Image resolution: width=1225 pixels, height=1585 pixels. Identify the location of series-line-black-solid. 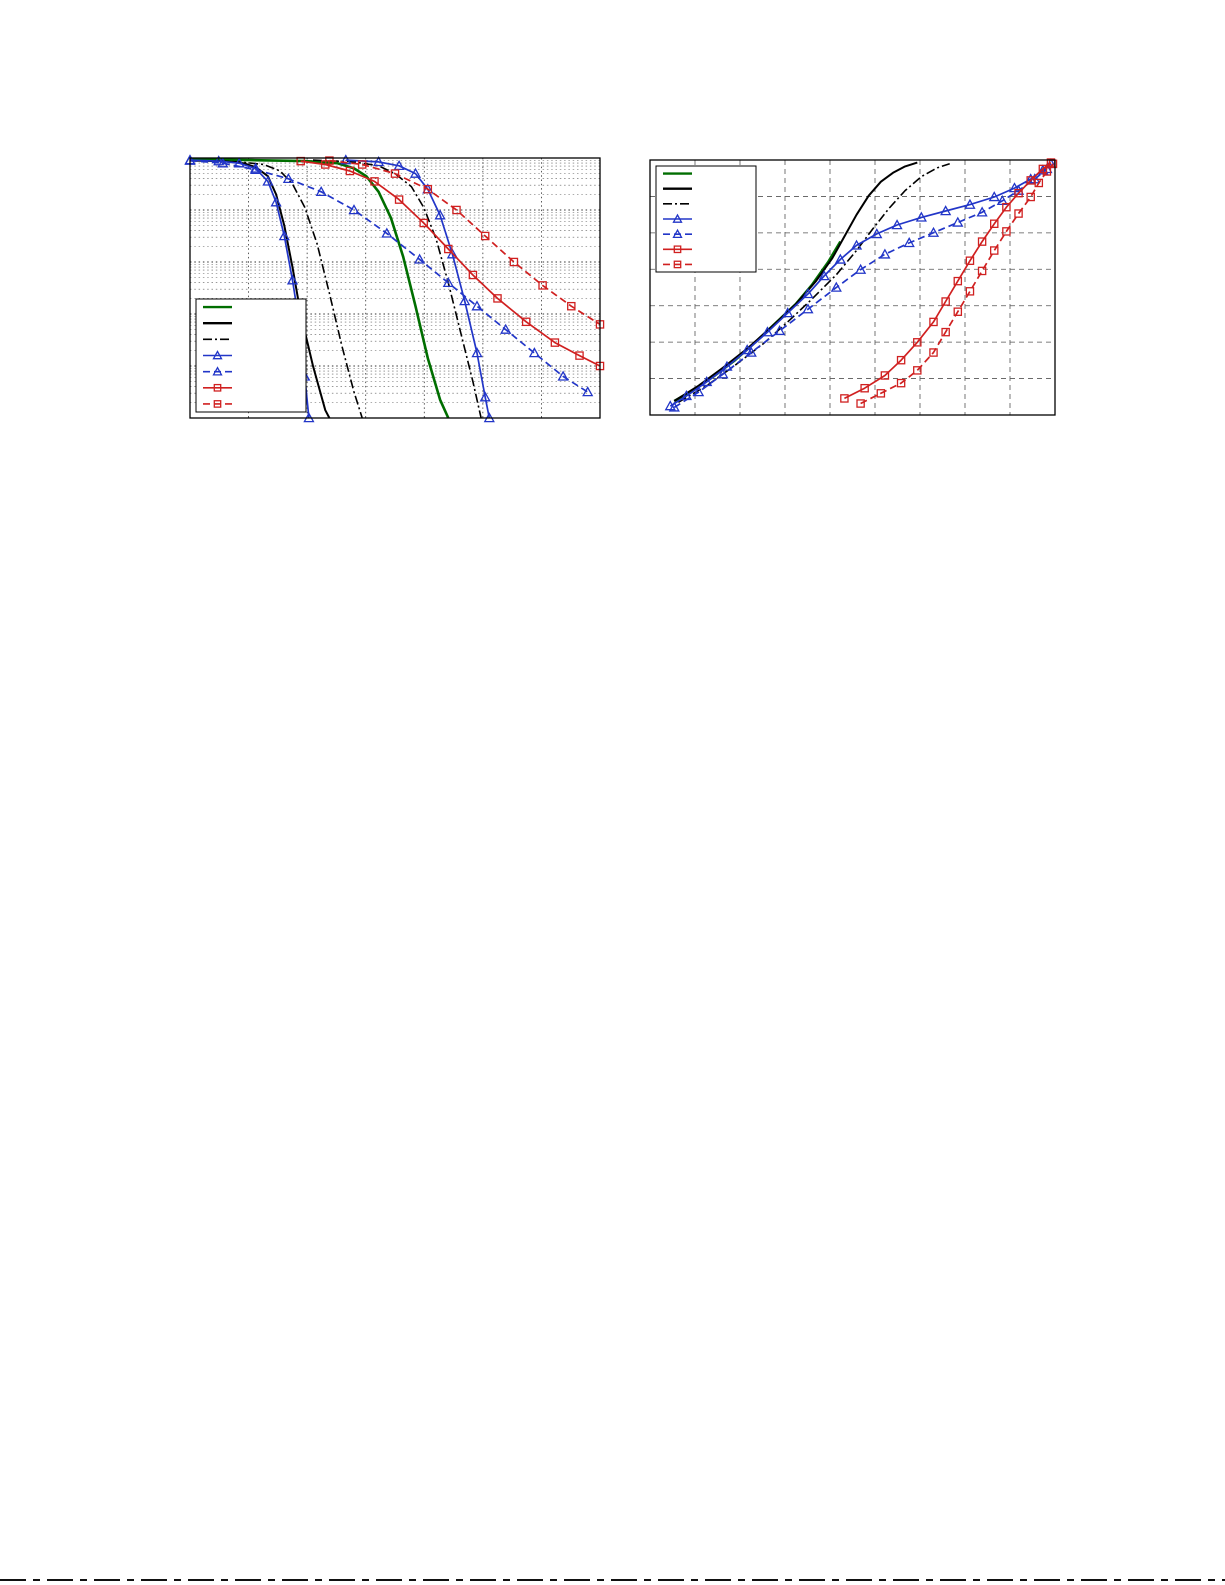
(795, 281).